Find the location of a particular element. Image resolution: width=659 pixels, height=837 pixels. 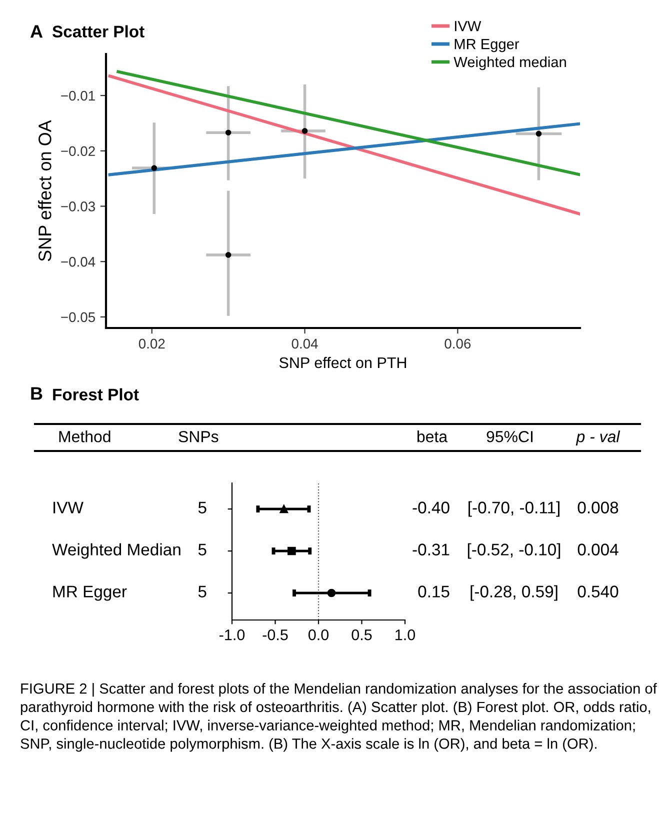

text: A is located at coordinates (36, 31).